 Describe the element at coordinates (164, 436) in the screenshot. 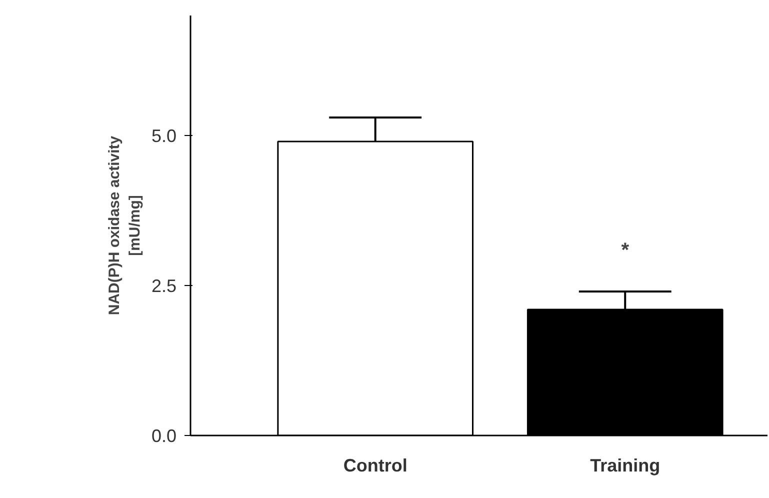

I see `y-tick-label: 0.0` at that location.